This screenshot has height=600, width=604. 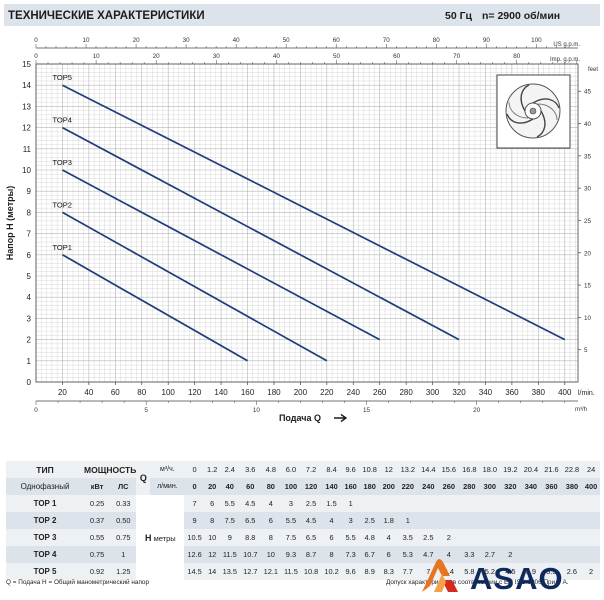 I want to click on curve-top2, so click(x=195, y=286).